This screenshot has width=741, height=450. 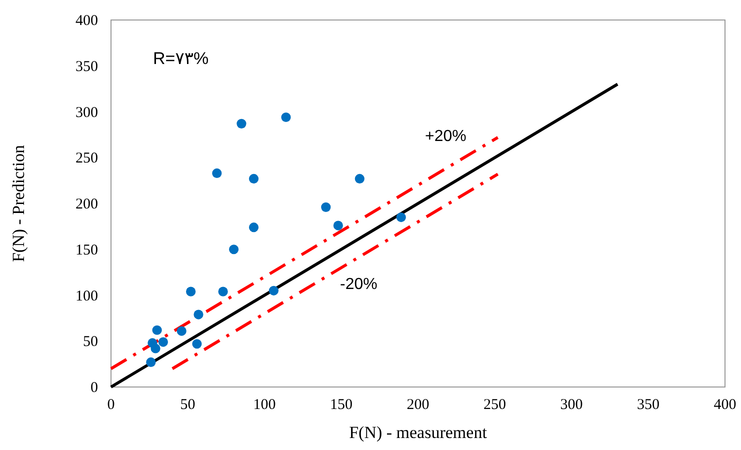 What do you see at coordinates (264, 405) in the screenshot?
I see `x-tick-label: 100` at bounding box center [264, 405].